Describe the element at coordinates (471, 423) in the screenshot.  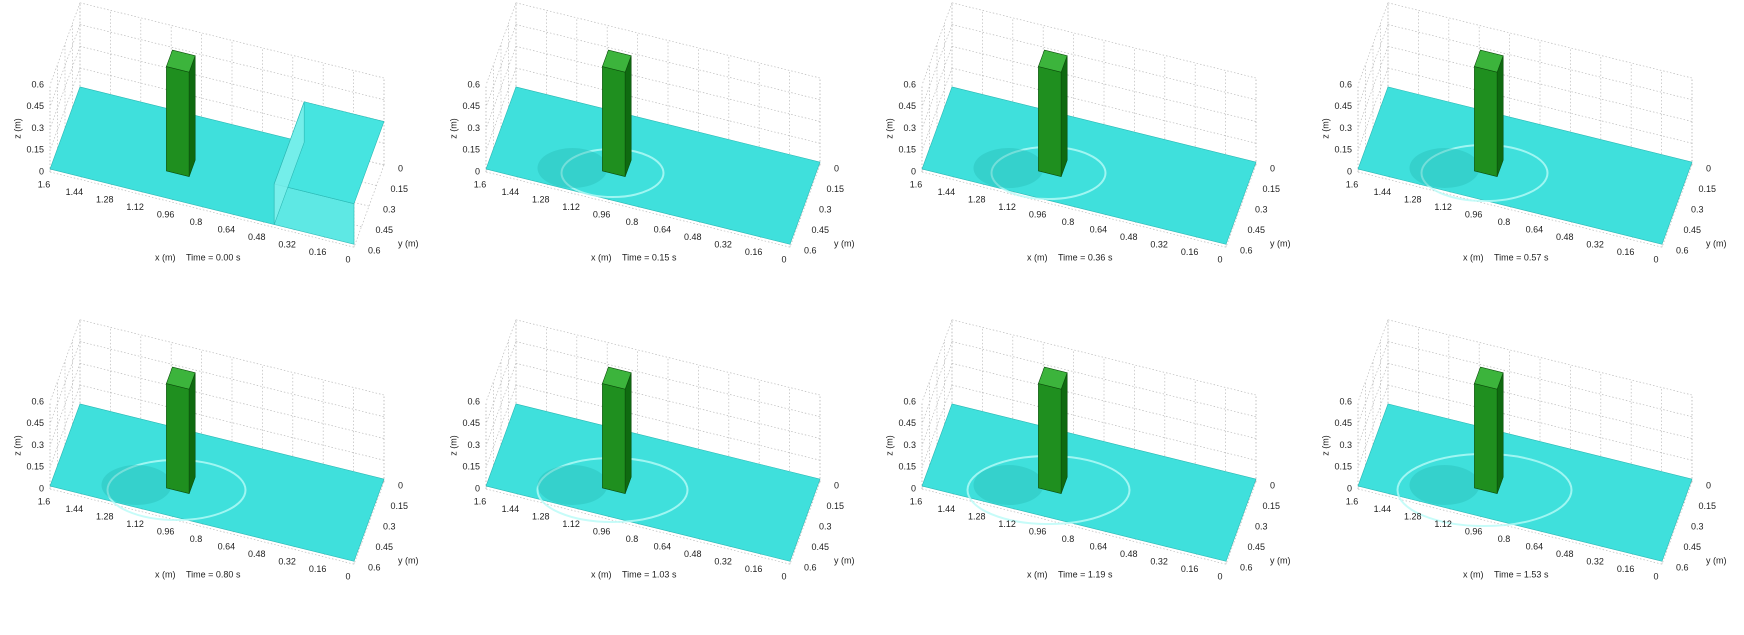
I see `z-tick-label: 0.45` at that location.